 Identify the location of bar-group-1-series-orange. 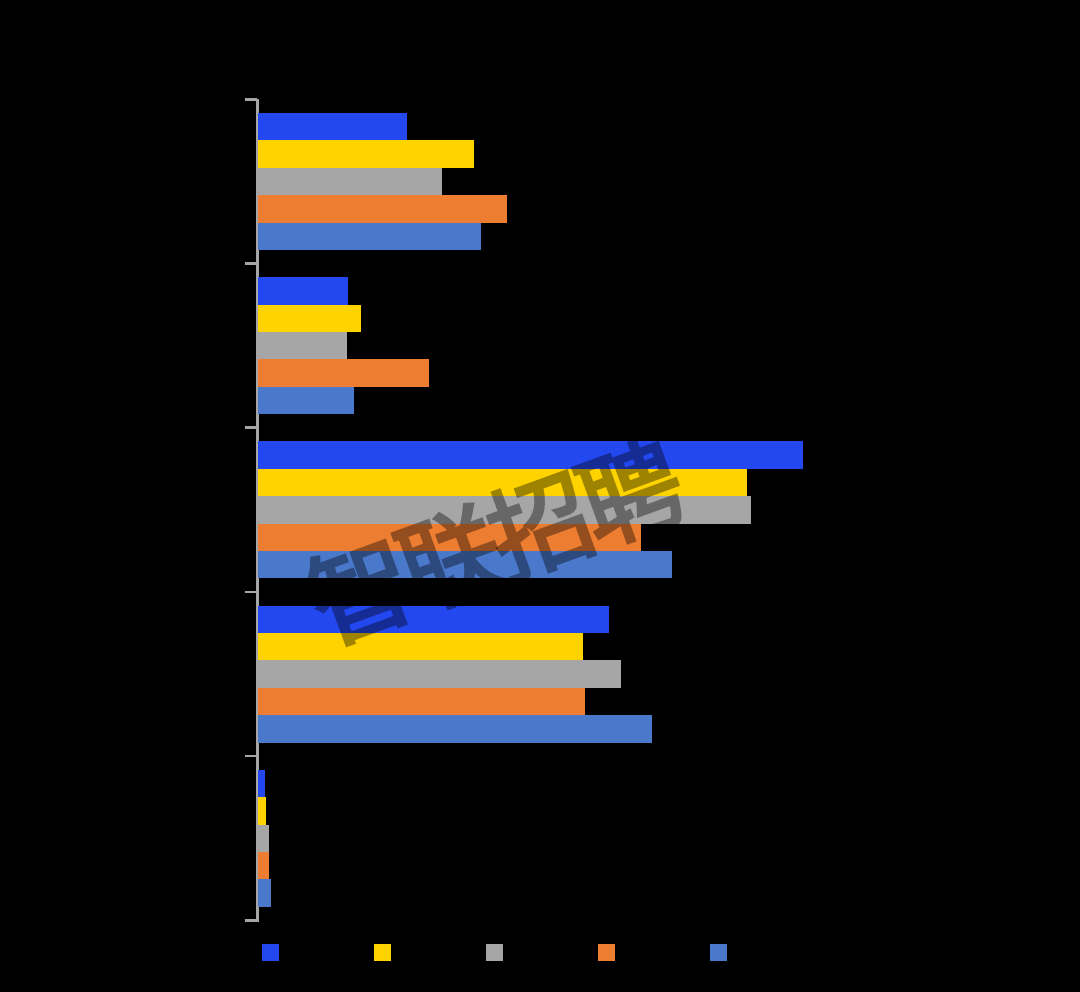
(382, 209).